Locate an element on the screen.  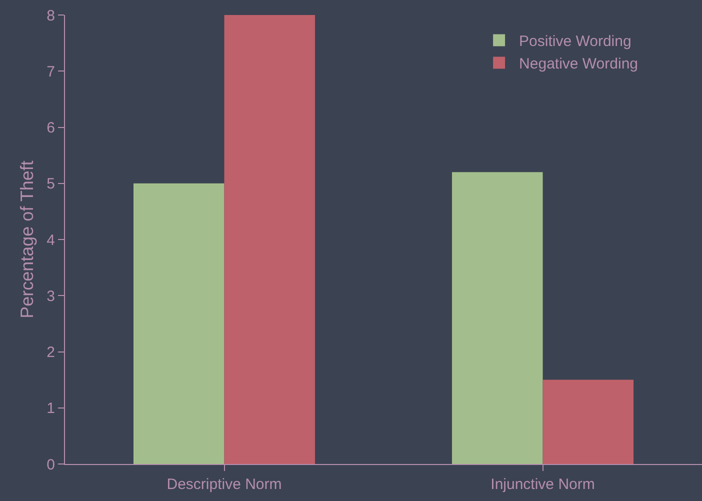
y-tick-label: 5 is located at coordinates (50, 184).